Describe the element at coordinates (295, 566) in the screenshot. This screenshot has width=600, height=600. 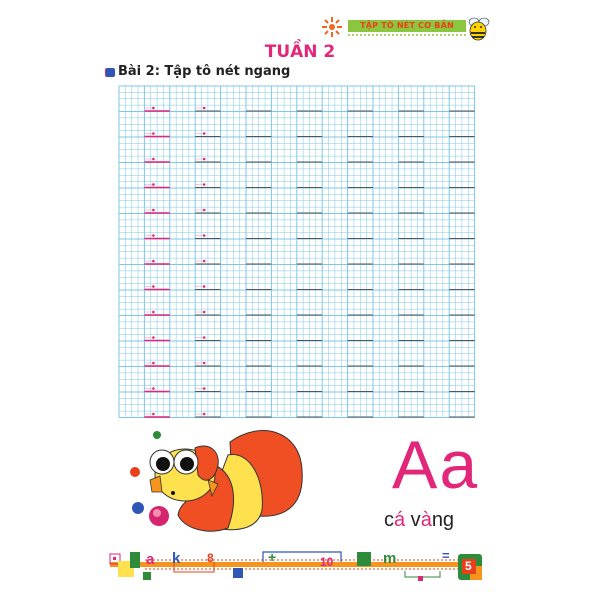
I see `footer-decoration` at that location.